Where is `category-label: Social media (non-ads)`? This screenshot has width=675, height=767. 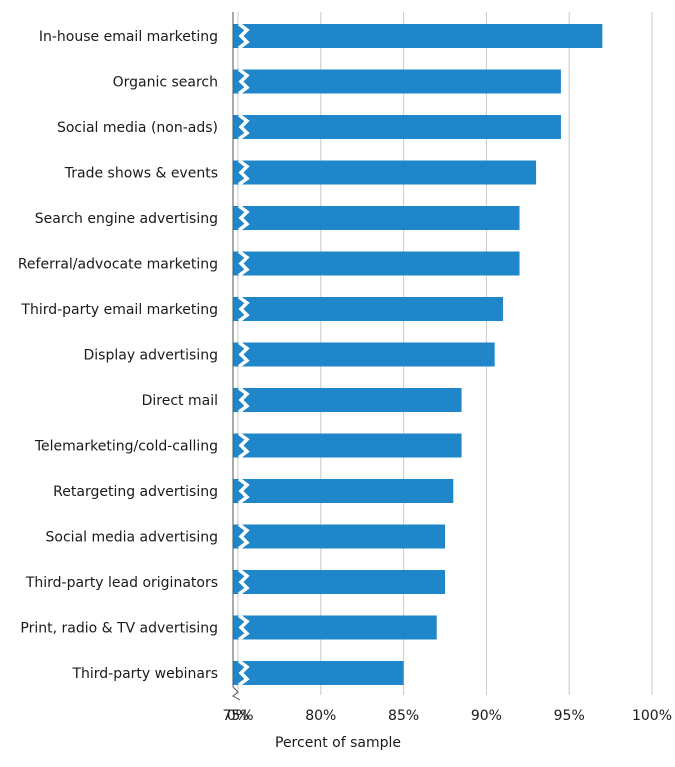 category-label: Social media (non-ads) is located at coordinates (137, 128).